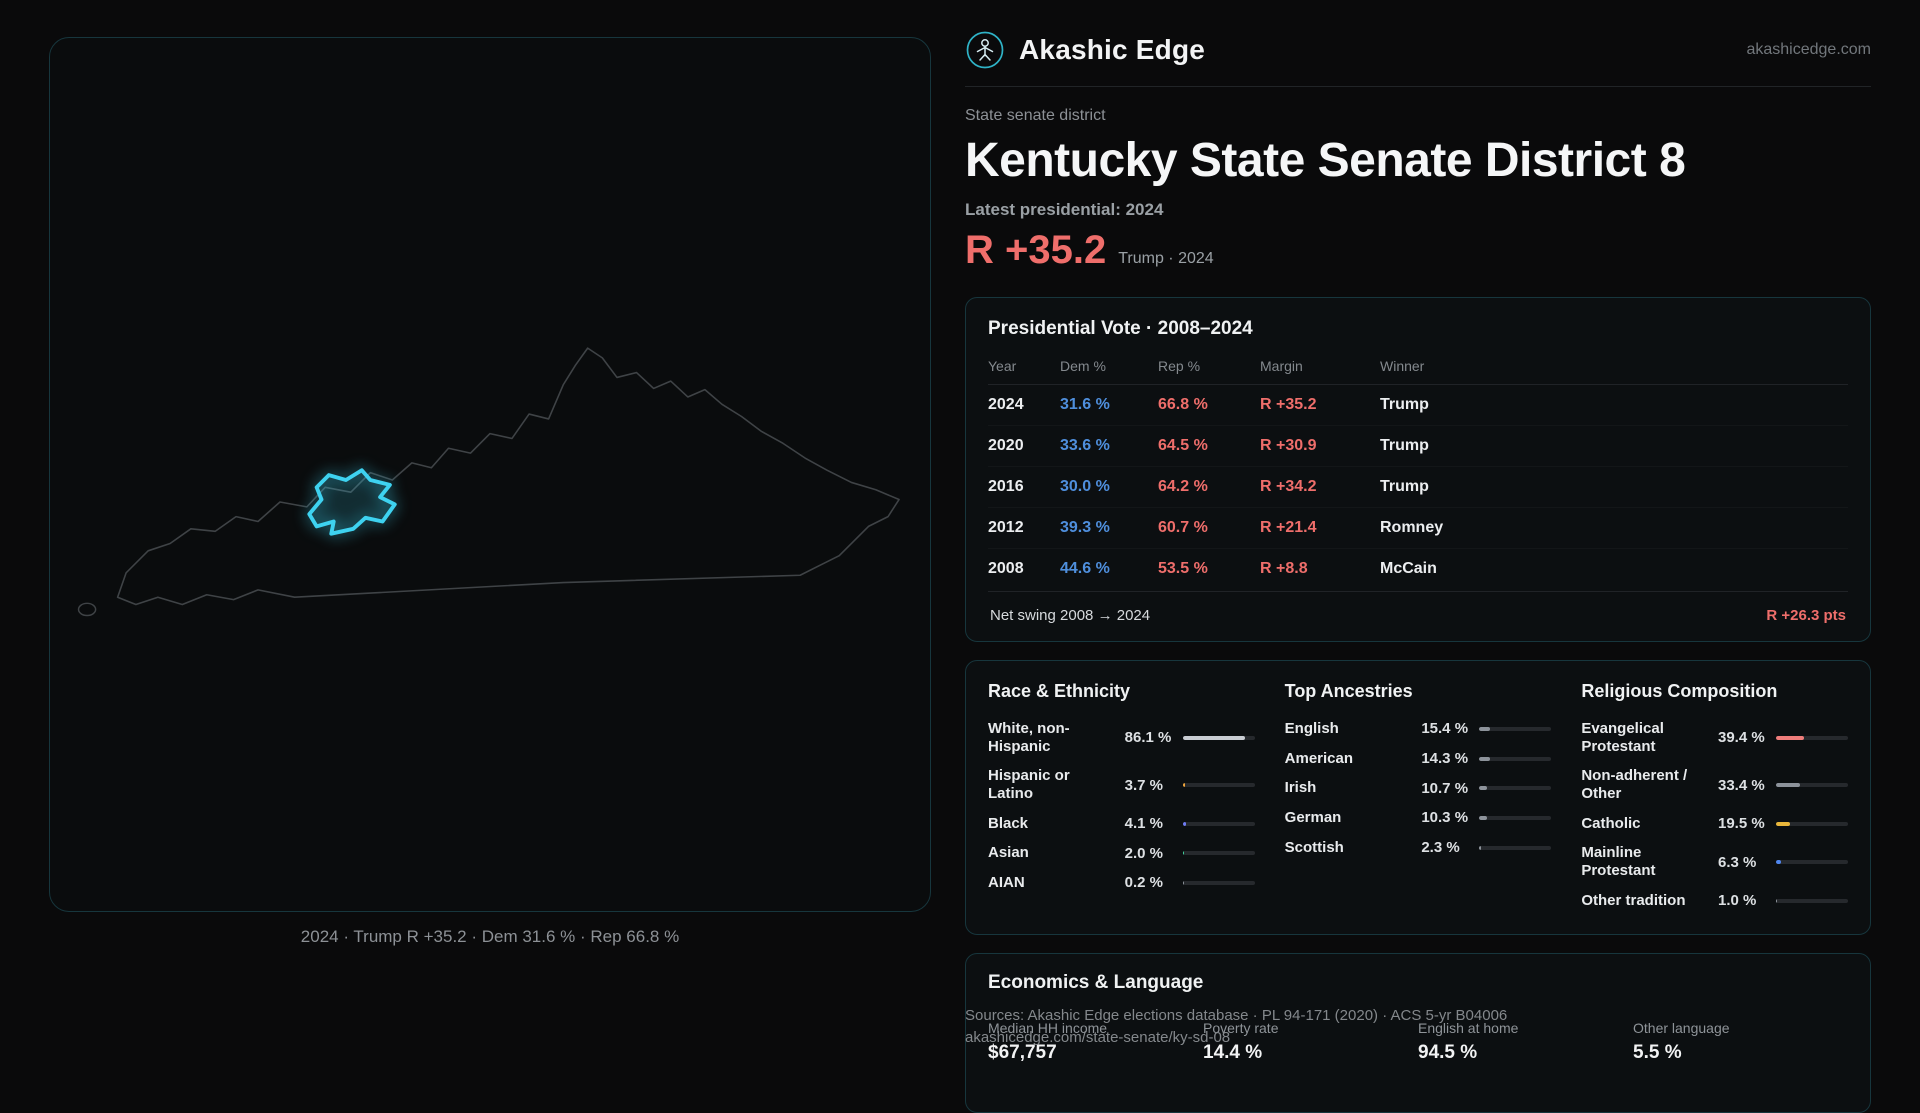  I want to click on demo-value: 86.1 %, so click(1148, 738).